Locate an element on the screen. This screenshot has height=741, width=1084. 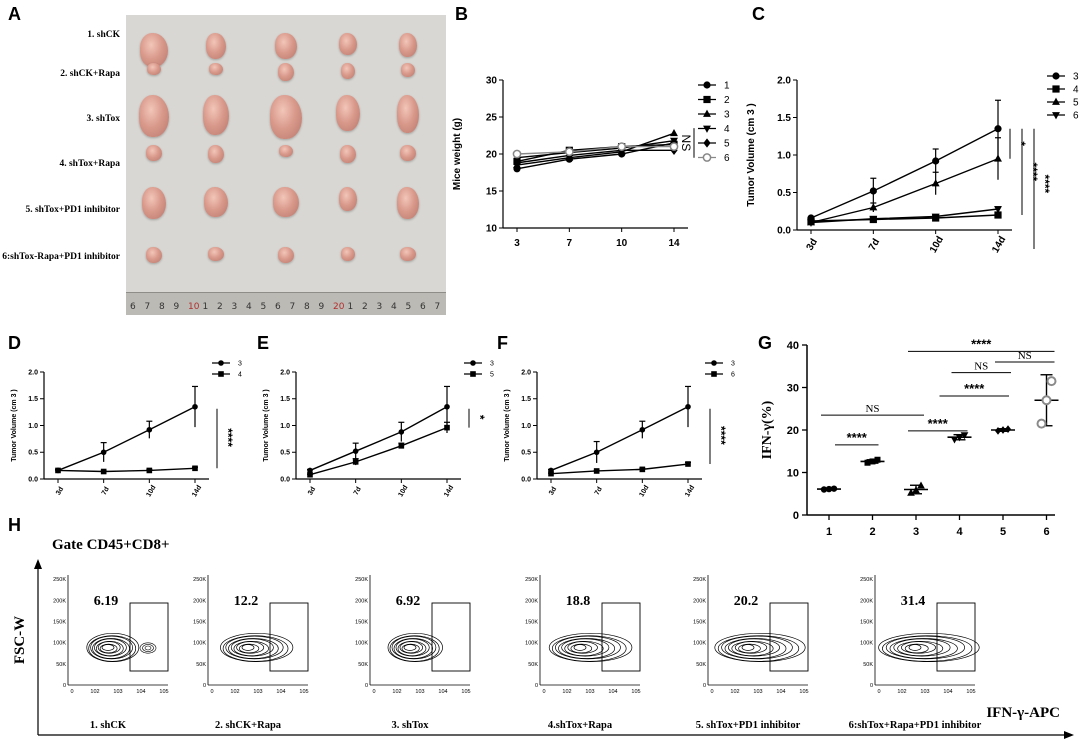
y-axis-label: Tumor Volume (cm 3 ) is located at coordinates (751, 155).